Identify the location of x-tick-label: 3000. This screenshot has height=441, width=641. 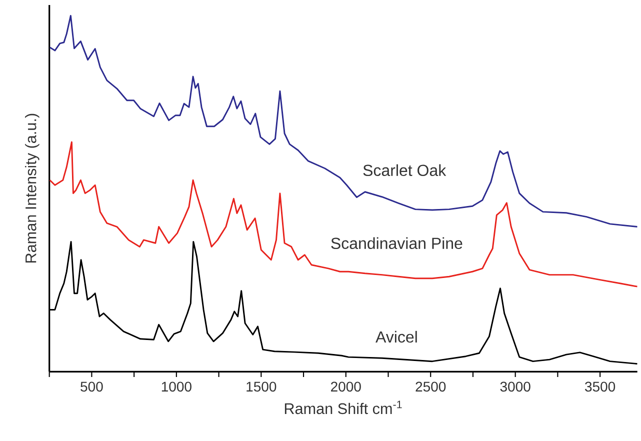
(515, 387).